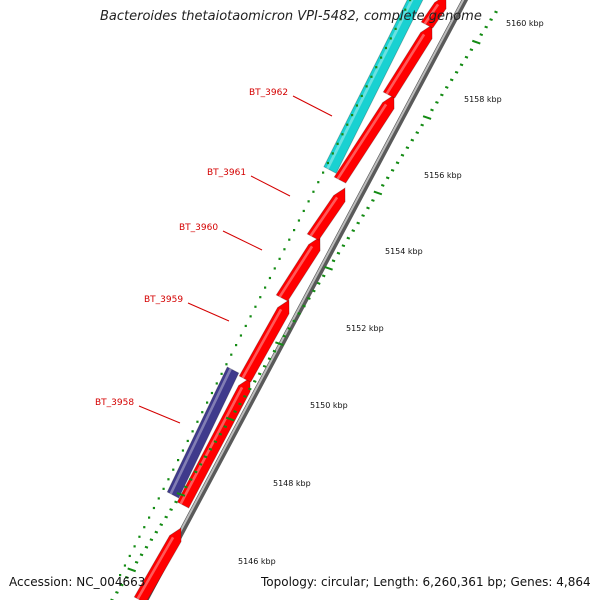 Image resolution: width=600 pixels, height=600 pixels. Describe the element at coordinates (187, 308) in the screenshot. I see `gene-label-bt3959: BT_3959` at that location.